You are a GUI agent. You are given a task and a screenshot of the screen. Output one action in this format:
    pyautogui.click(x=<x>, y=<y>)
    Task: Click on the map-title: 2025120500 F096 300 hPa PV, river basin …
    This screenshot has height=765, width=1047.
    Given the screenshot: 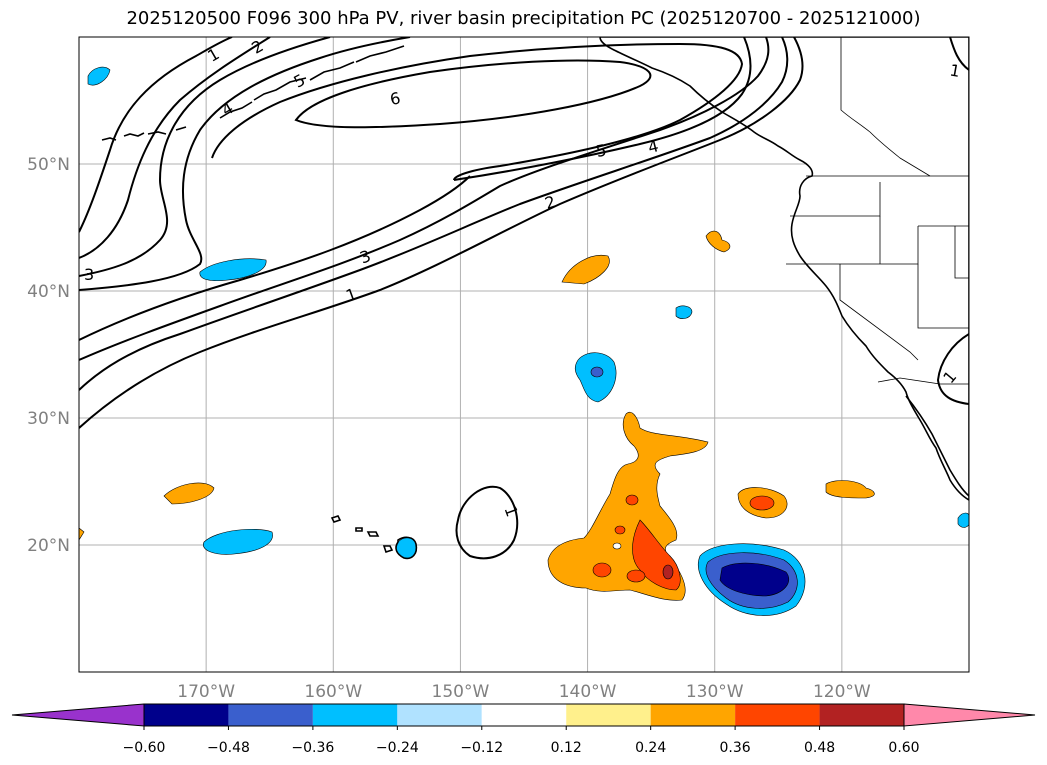 What is the action you would take?
    pyautogui.click(x=523, y=18)
    